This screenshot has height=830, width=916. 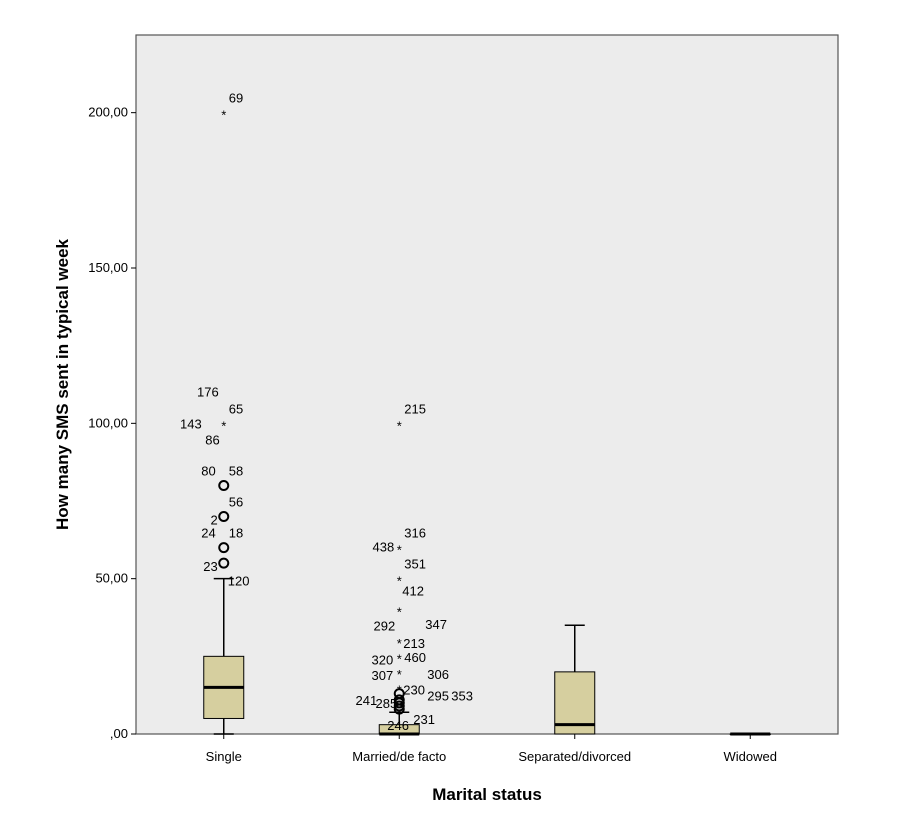 I want to click on outlier-label: 295, so click(x=438, y=696).